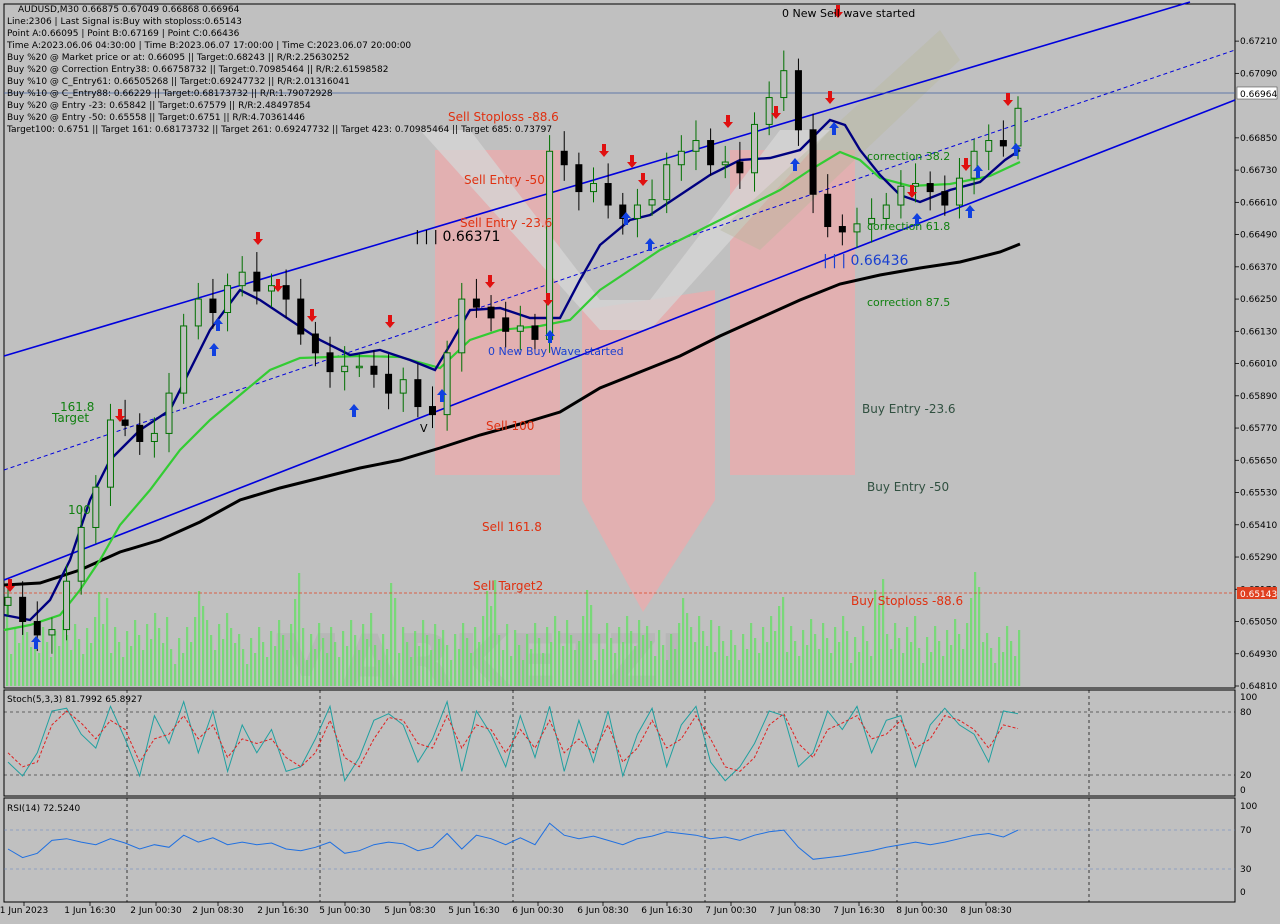 This screenshot has height=924, width=1280. I want to click on price-tick-label: 0.66010, so click(1258, 365).